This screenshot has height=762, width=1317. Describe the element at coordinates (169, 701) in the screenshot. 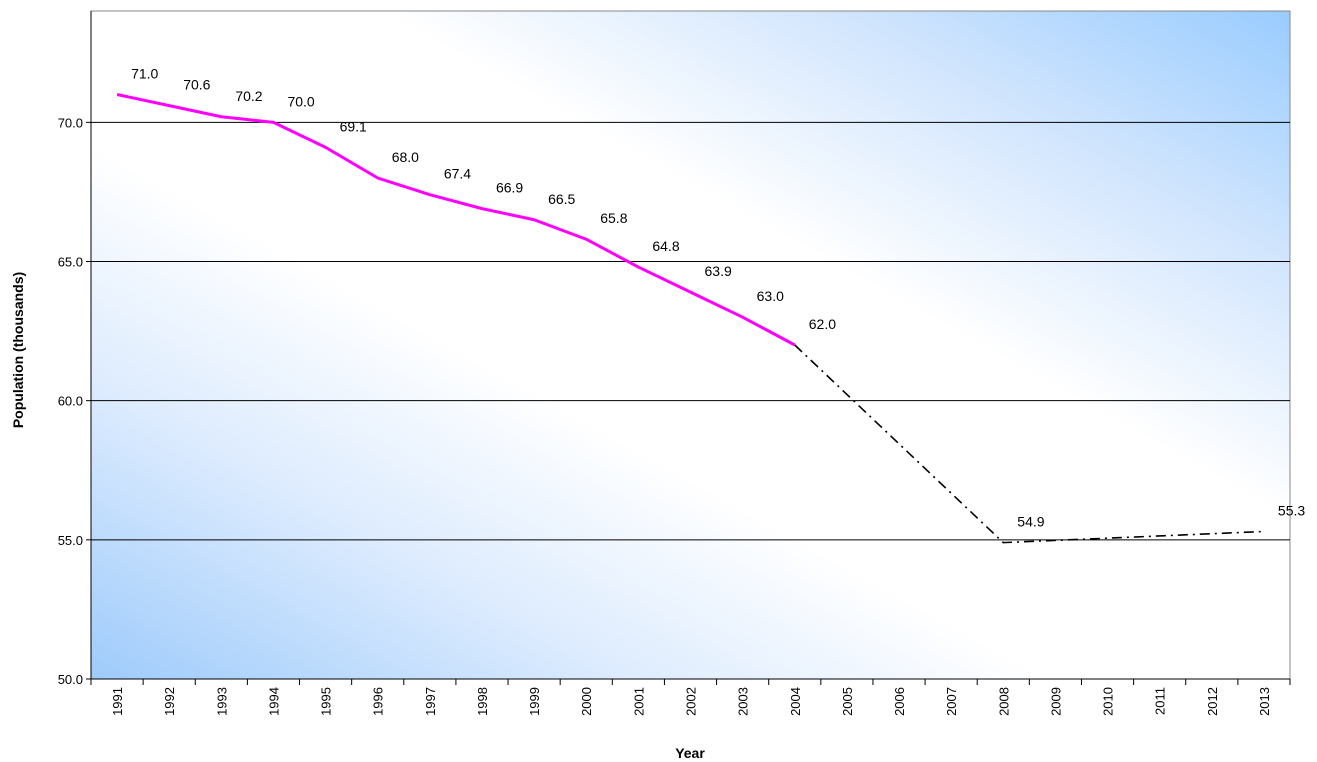

I see `x-tick-label: 1992` at that location.